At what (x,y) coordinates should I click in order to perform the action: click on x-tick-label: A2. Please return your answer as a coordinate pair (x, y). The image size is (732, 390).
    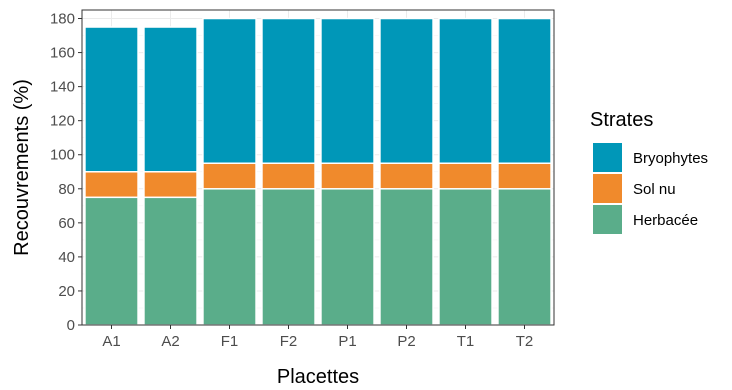
    Looking at the image, I should click on (170, 341).